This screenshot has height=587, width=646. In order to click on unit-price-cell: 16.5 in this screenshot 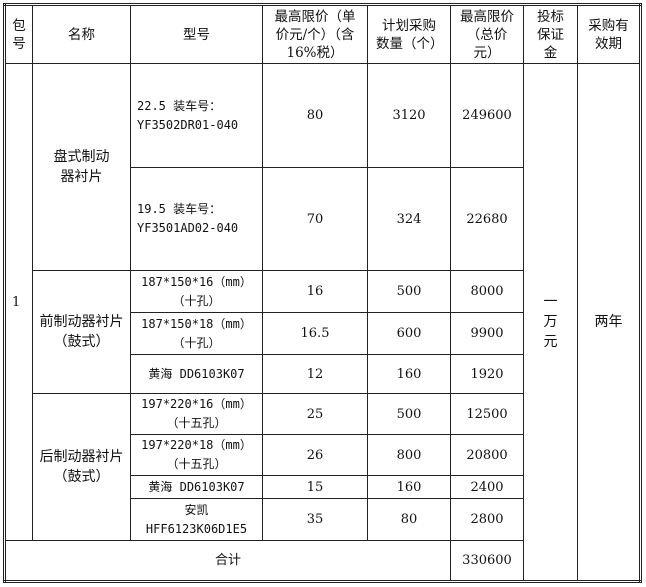, I will do `click(315, 333)`.